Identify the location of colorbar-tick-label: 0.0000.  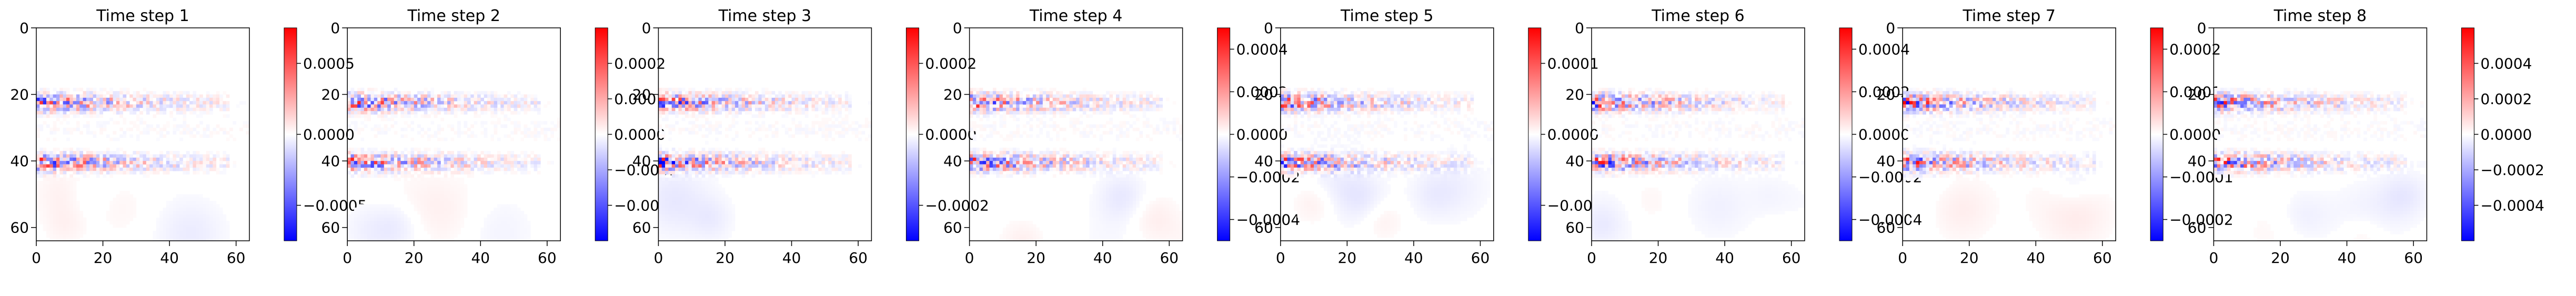
(640, 135).